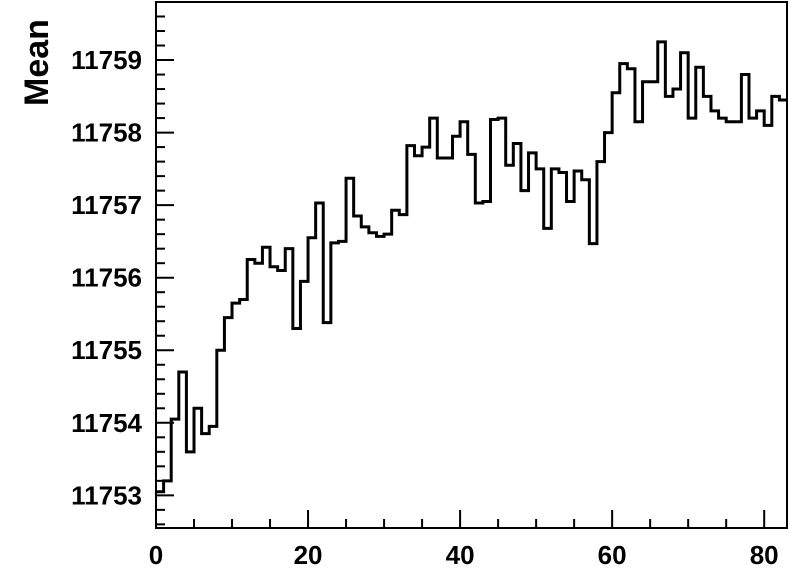 This screenshot has width=789, height=572. I want to click on y-tick-label: 11756, so click(106, 278).